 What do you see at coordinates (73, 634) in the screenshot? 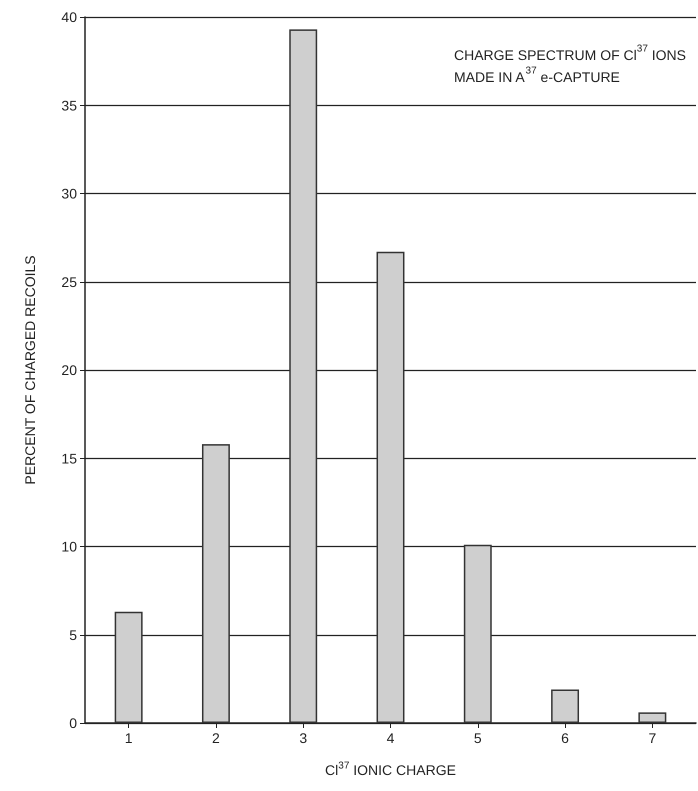
I see `y-tick-label: 5` at bounding box center [73, 634].